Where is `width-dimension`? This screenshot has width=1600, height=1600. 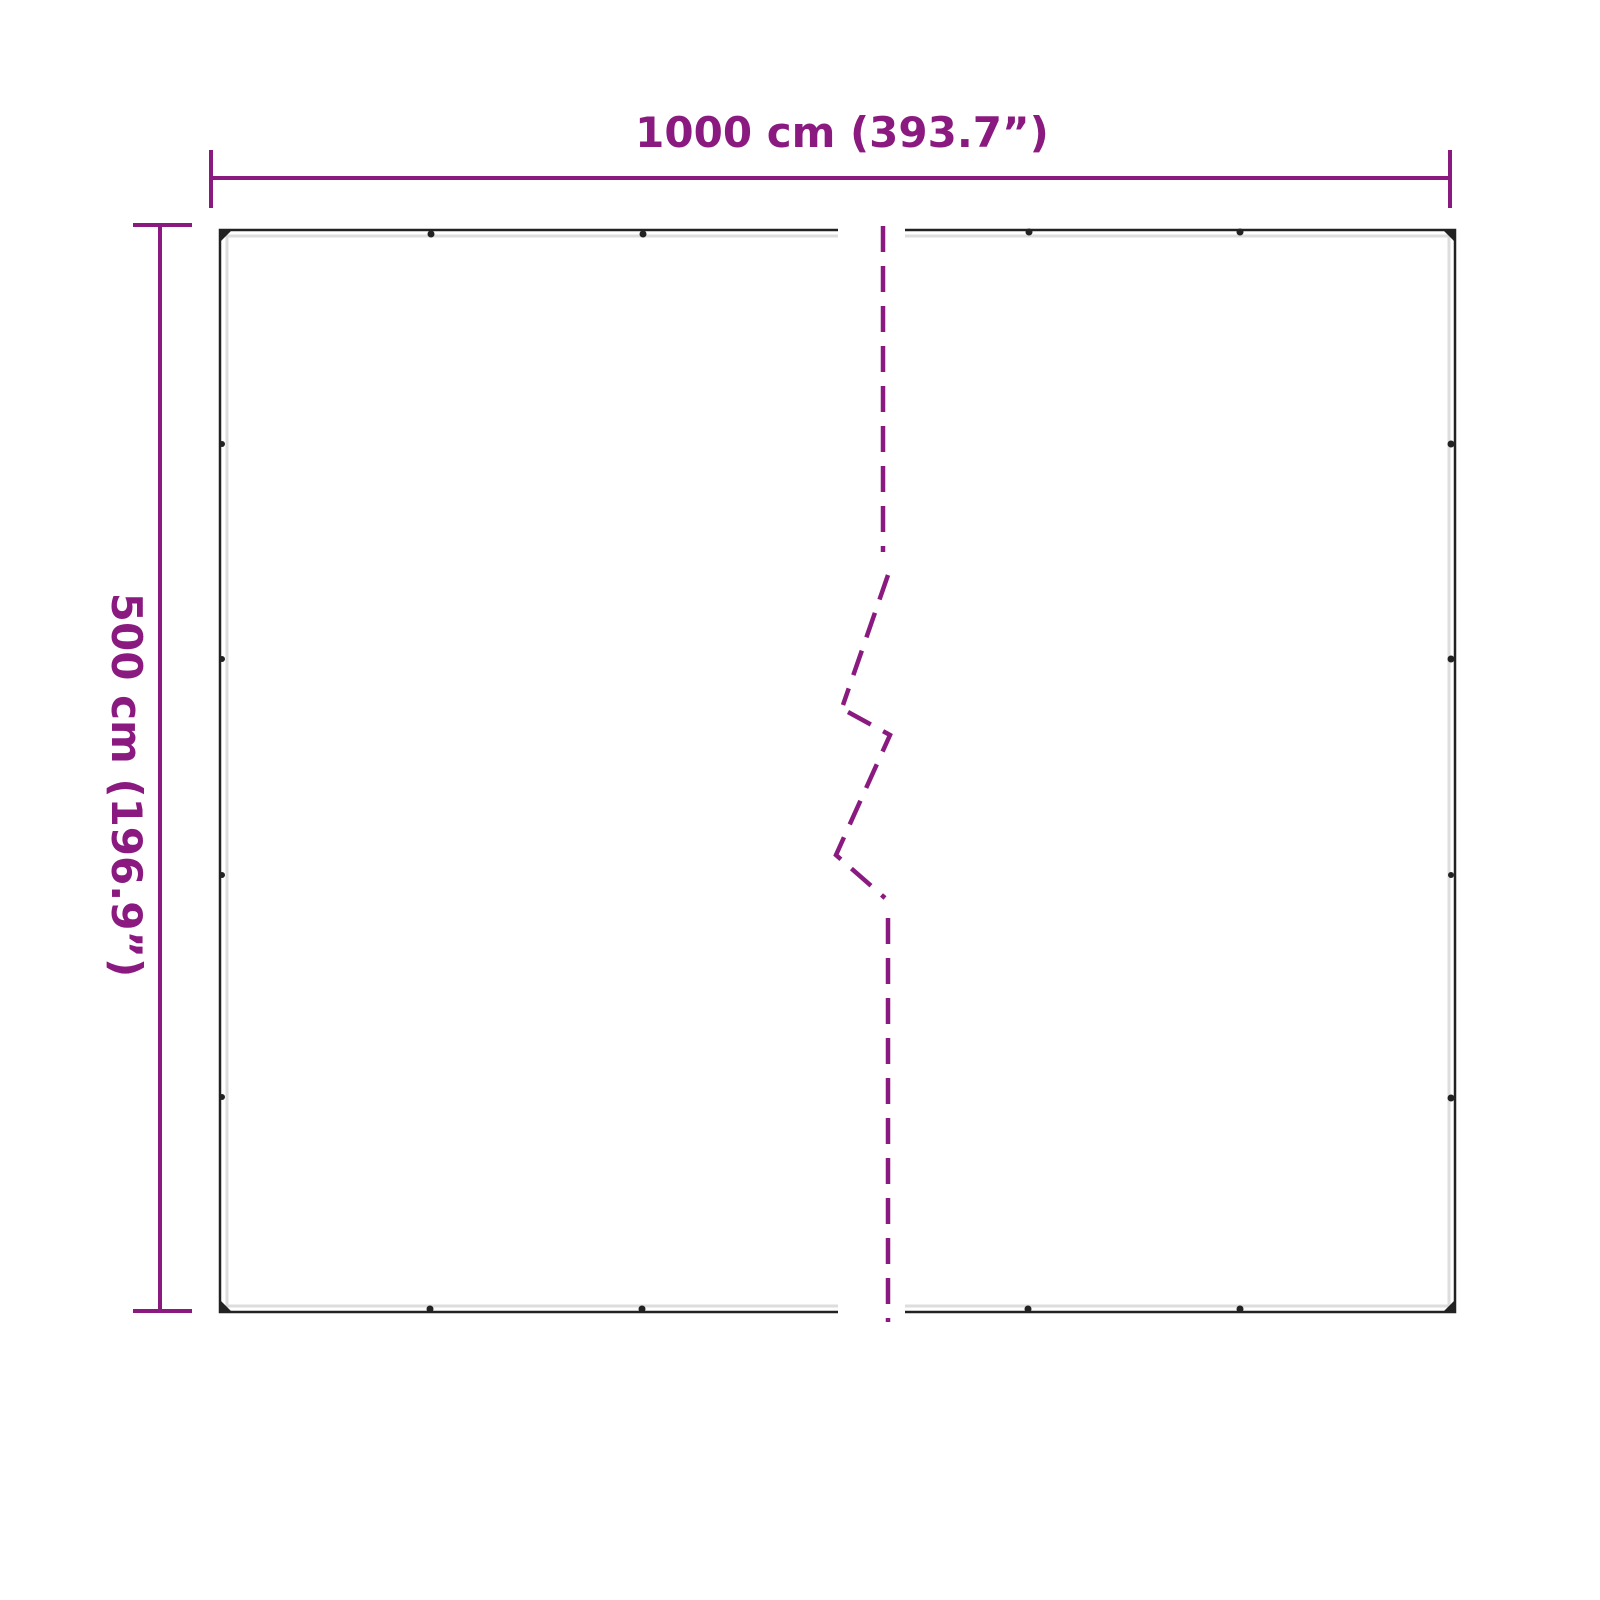
width-dimension is located at coordinates (830, 179).